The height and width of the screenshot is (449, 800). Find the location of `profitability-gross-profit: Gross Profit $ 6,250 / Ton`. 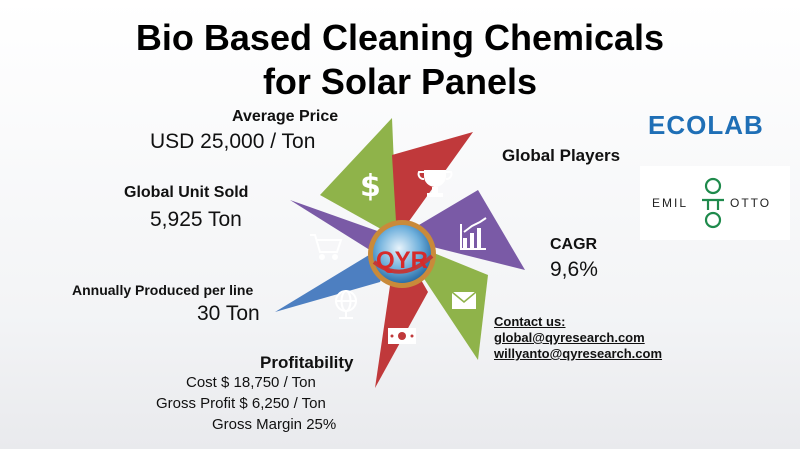

profitability-gross-profit: Gross Profit $ 6,250 / Ton is located at coordinates (241, 403).